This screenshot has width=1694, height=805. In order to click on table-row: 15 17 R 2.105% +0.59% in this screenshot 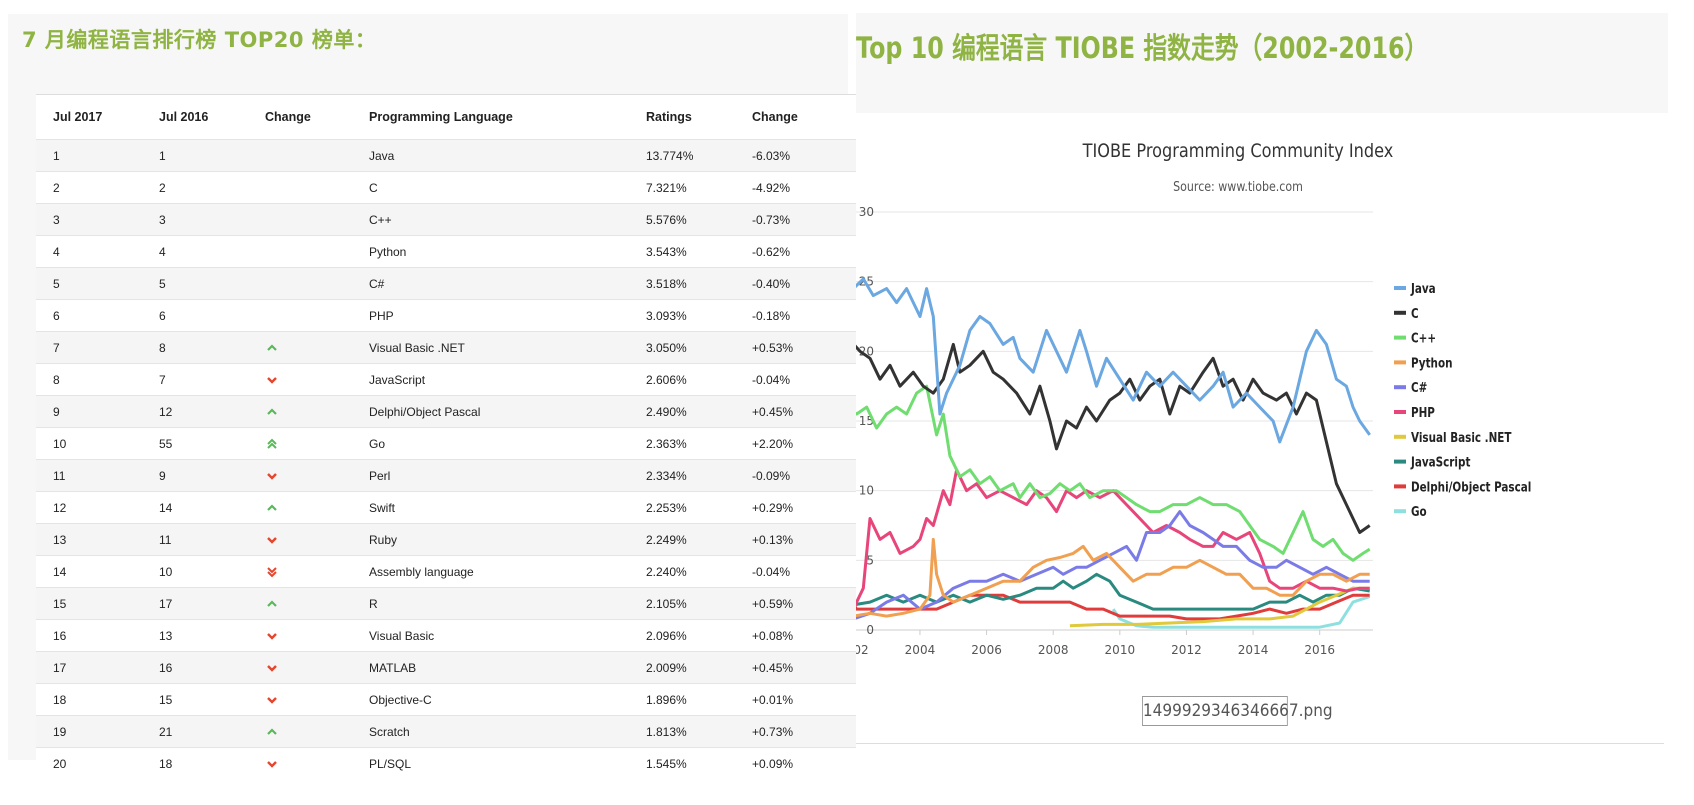, I will do `click(446, 603)`.